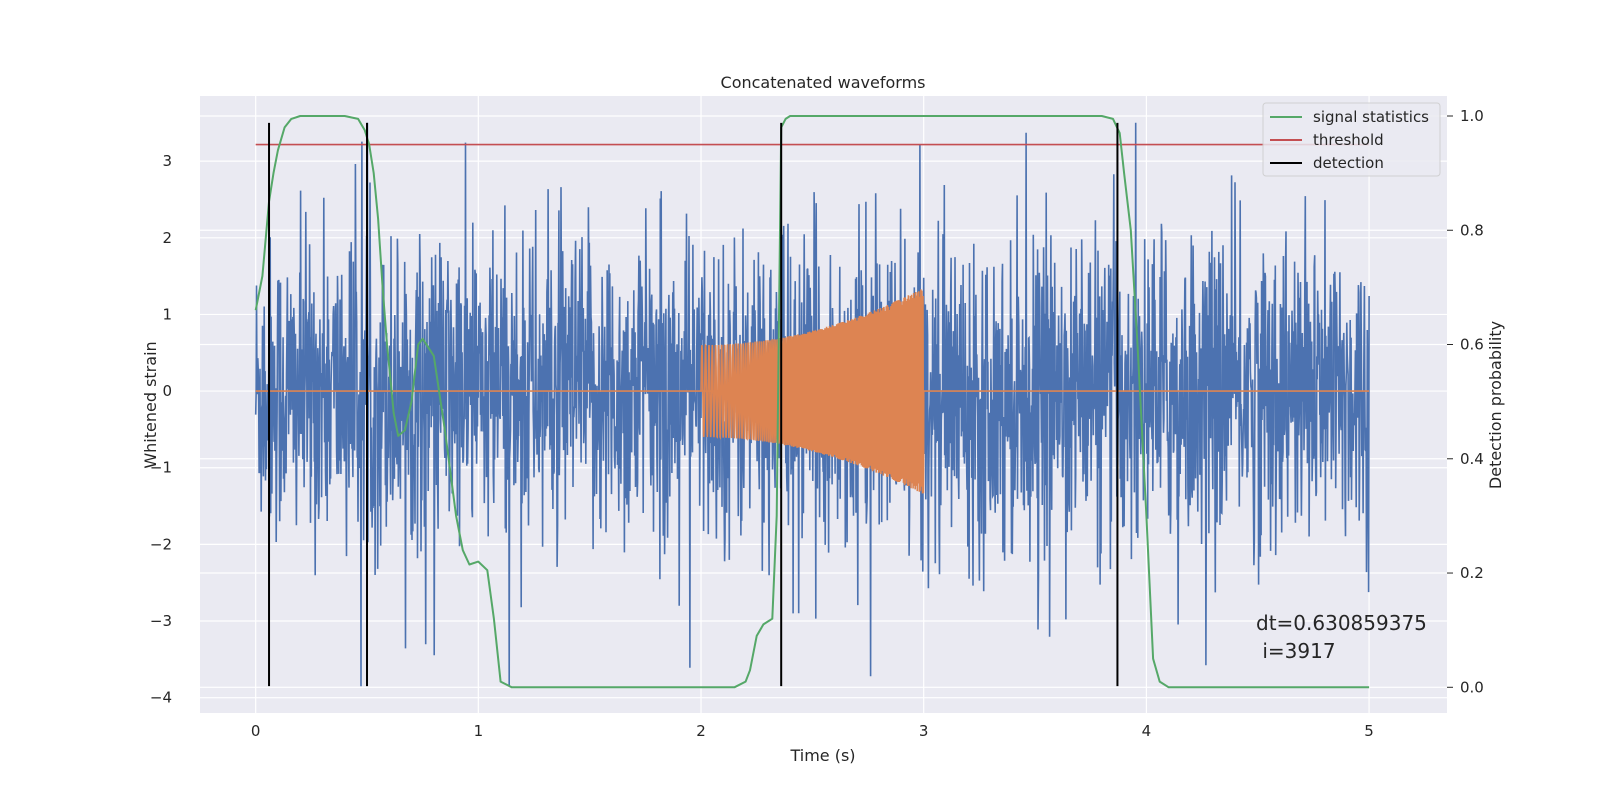 This screenshot has height=800, width=1600. Describe the element at coordinates (823, 82) in the screenshot. I see `chart-title: Concatenated waveforms` at that location.